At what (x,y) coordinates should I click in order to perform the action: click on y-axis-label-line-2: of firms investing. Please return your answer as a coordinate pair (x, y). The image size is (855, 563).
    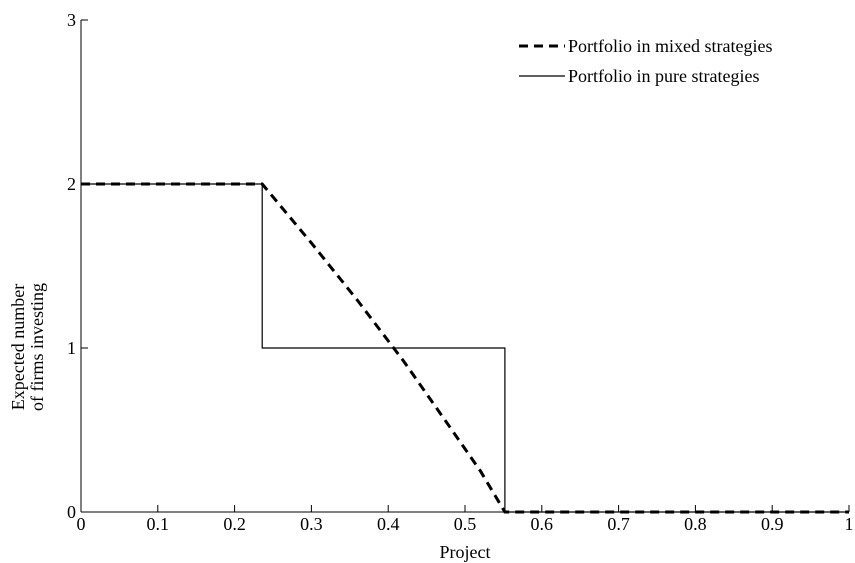
    Looking at the image, I should click on (37, 347).